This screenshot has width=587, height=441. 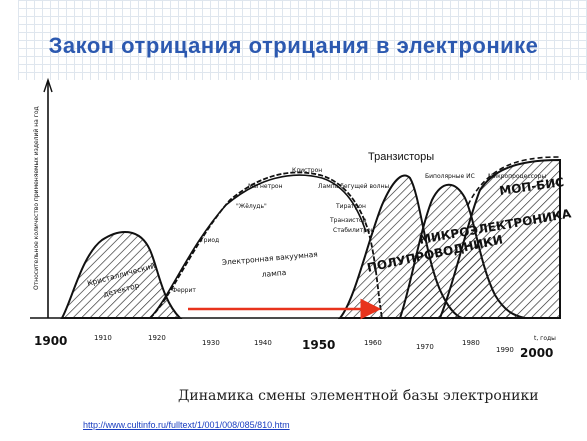 I want to click on y-axis-arrow, so click(x=48, y=85).